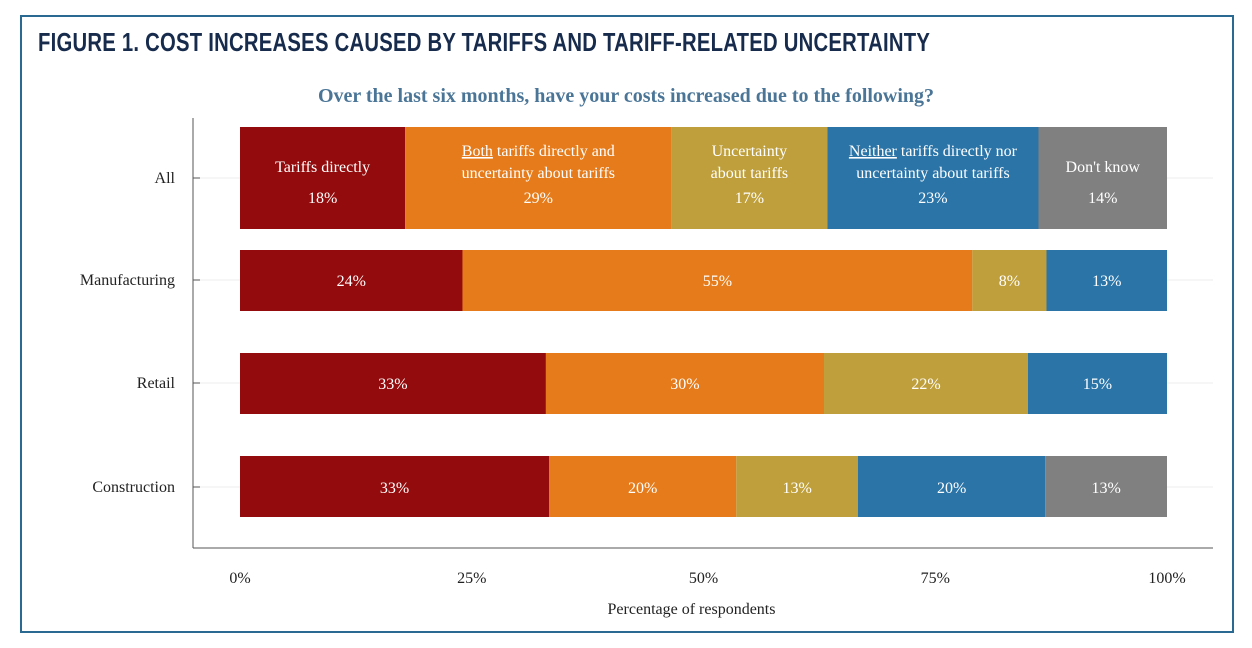 Image resolution: width=1252 pixels, height=648 pixels. I want to click on x-tick-label: 100%, so click(1166, 578).